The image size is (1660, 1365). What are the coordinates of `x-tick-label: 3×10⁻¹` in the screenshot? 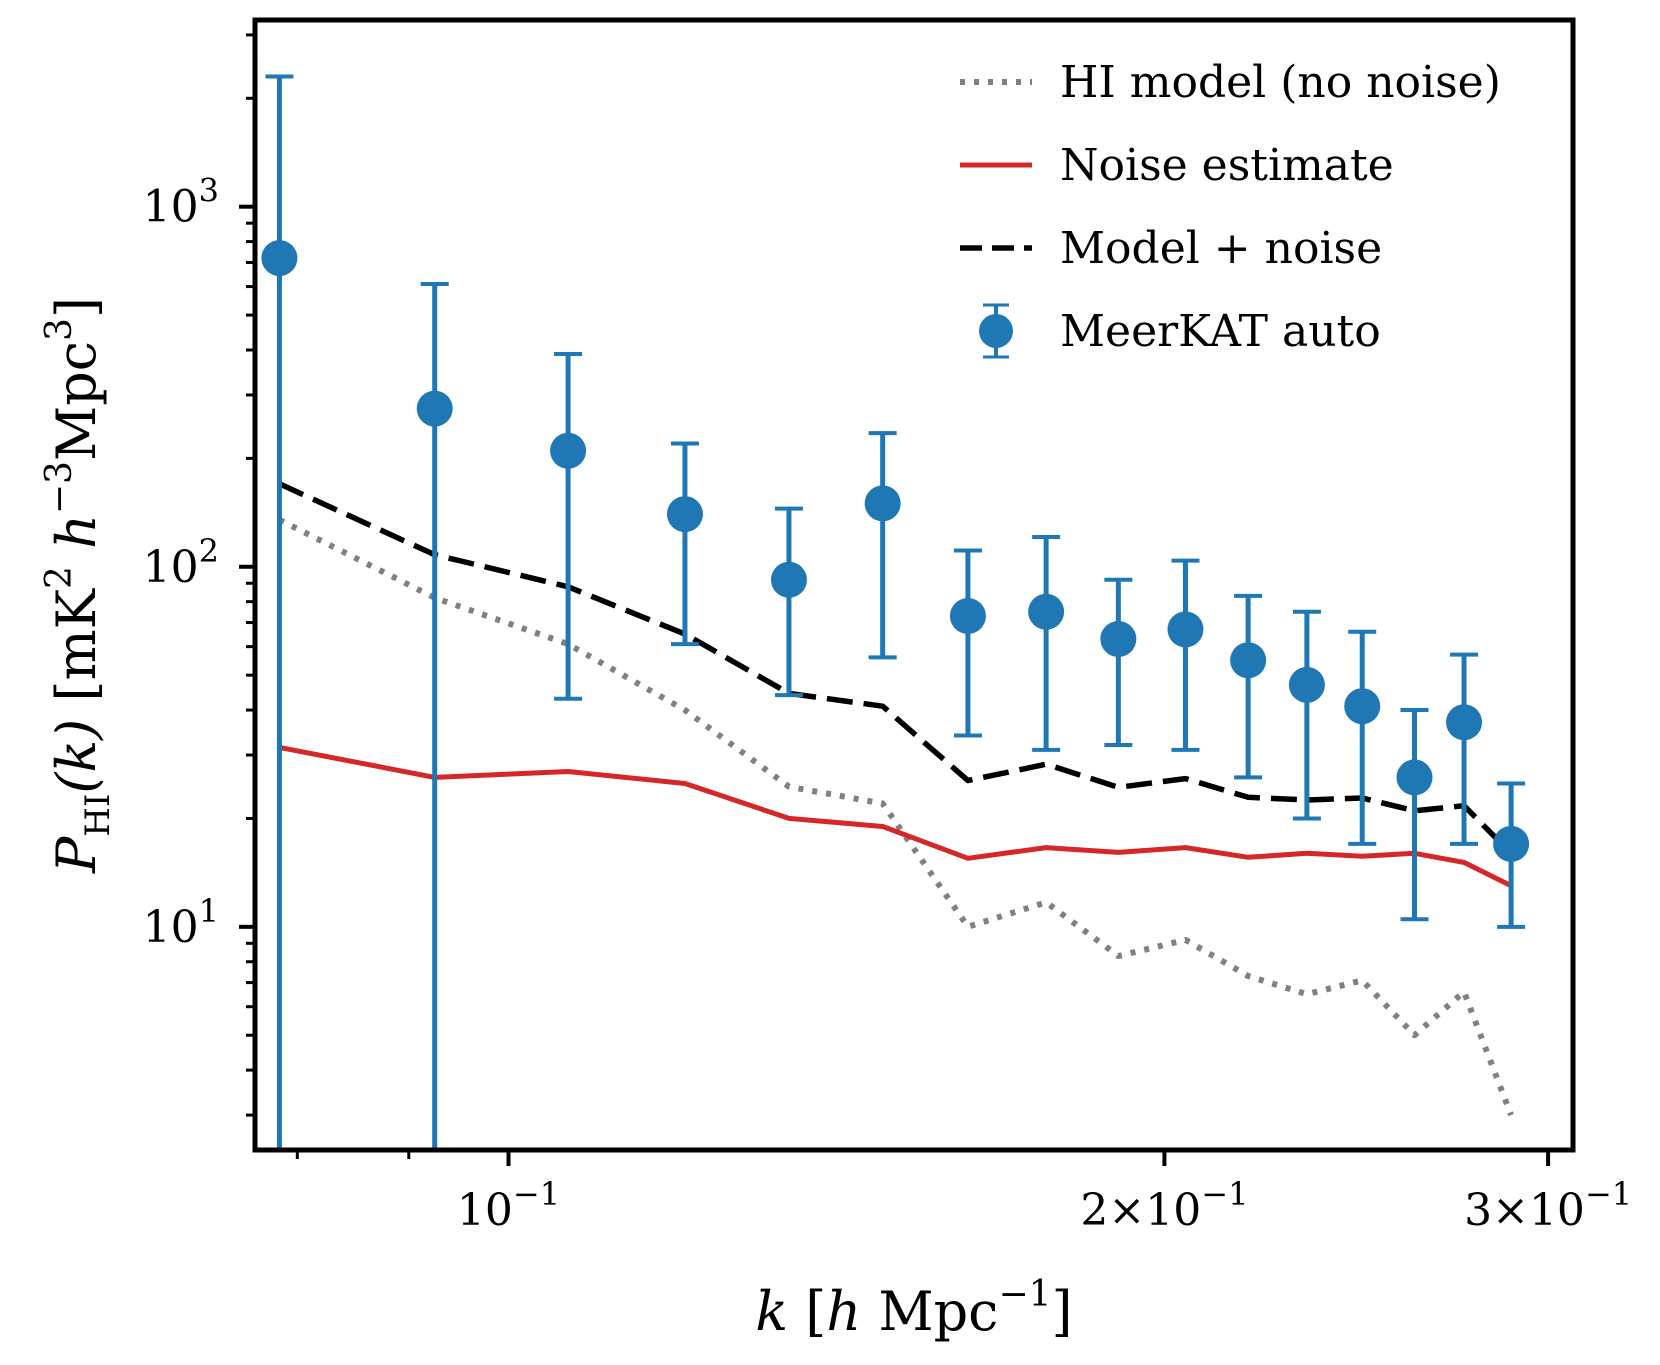 It's located at (1548, 1205).